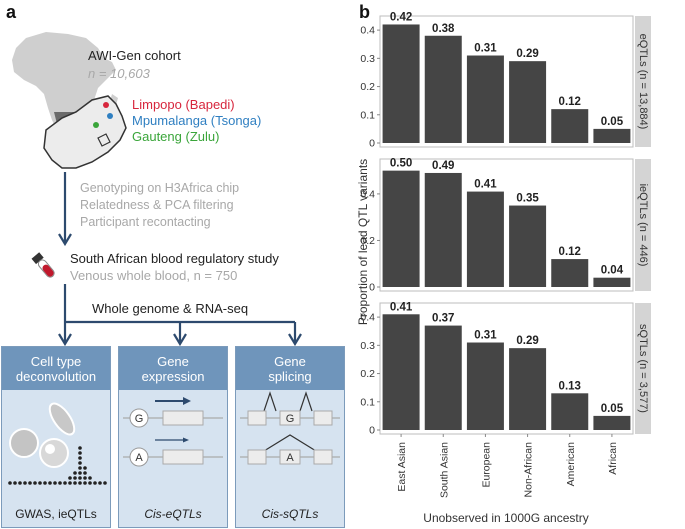 The width and height of the screenshot is (685, 529). I want to click on allele-a: A, so click(139, 458).